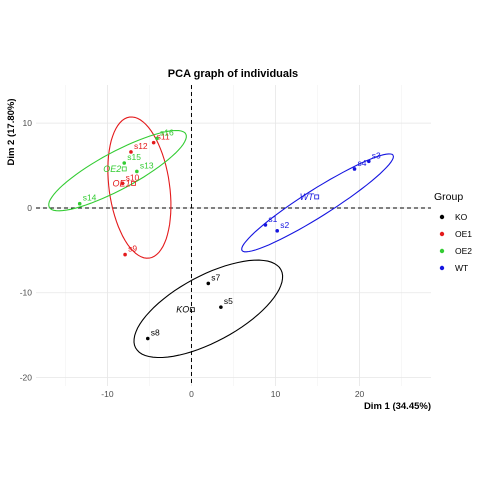 The width and height of the screenshot is (480, 480). What do you see at coordinates (141, 146) in the screenshot?
I see `point-label-s12: s12` at bounding box center [141, 146].